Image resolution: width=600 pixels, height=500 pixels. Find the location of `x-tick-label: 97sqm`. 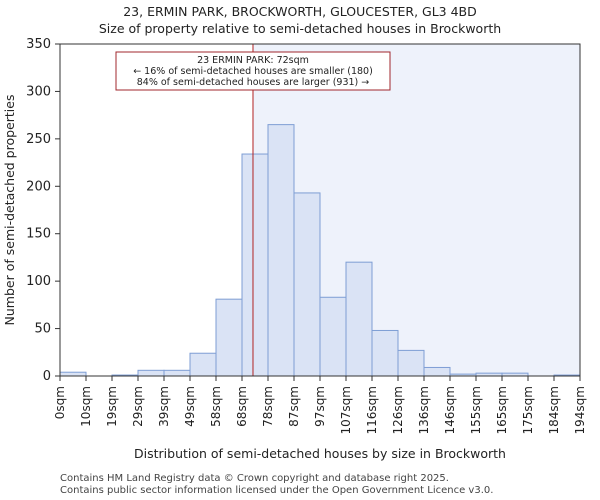

x-tick-label: 97sqm is located at coordinates (320, 406).